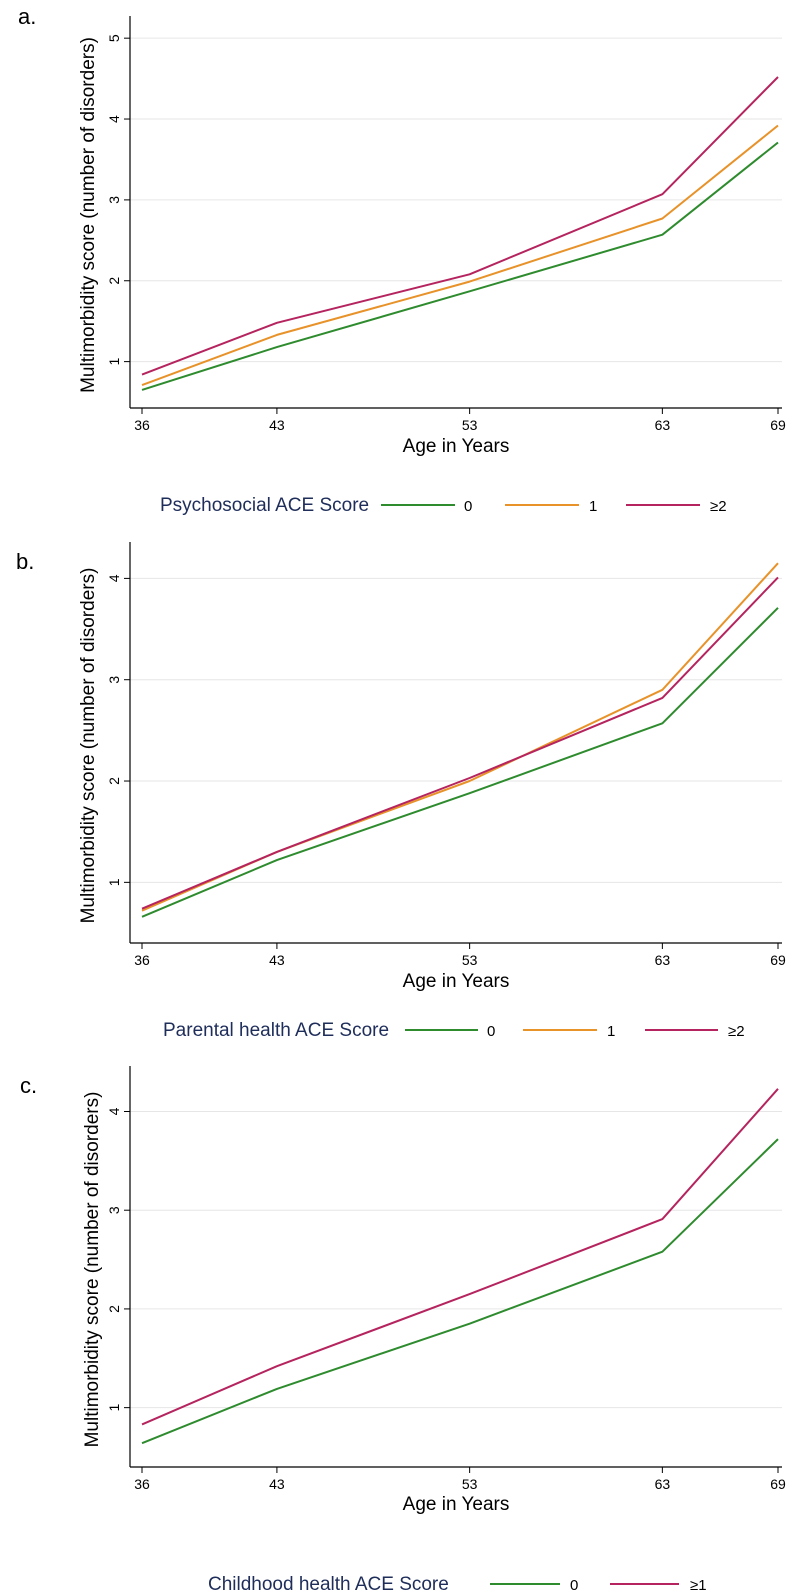 Image resolution: width=801 pixels, height=1592 pixels. I want to click on panel-label: c., so click(28, 1085).